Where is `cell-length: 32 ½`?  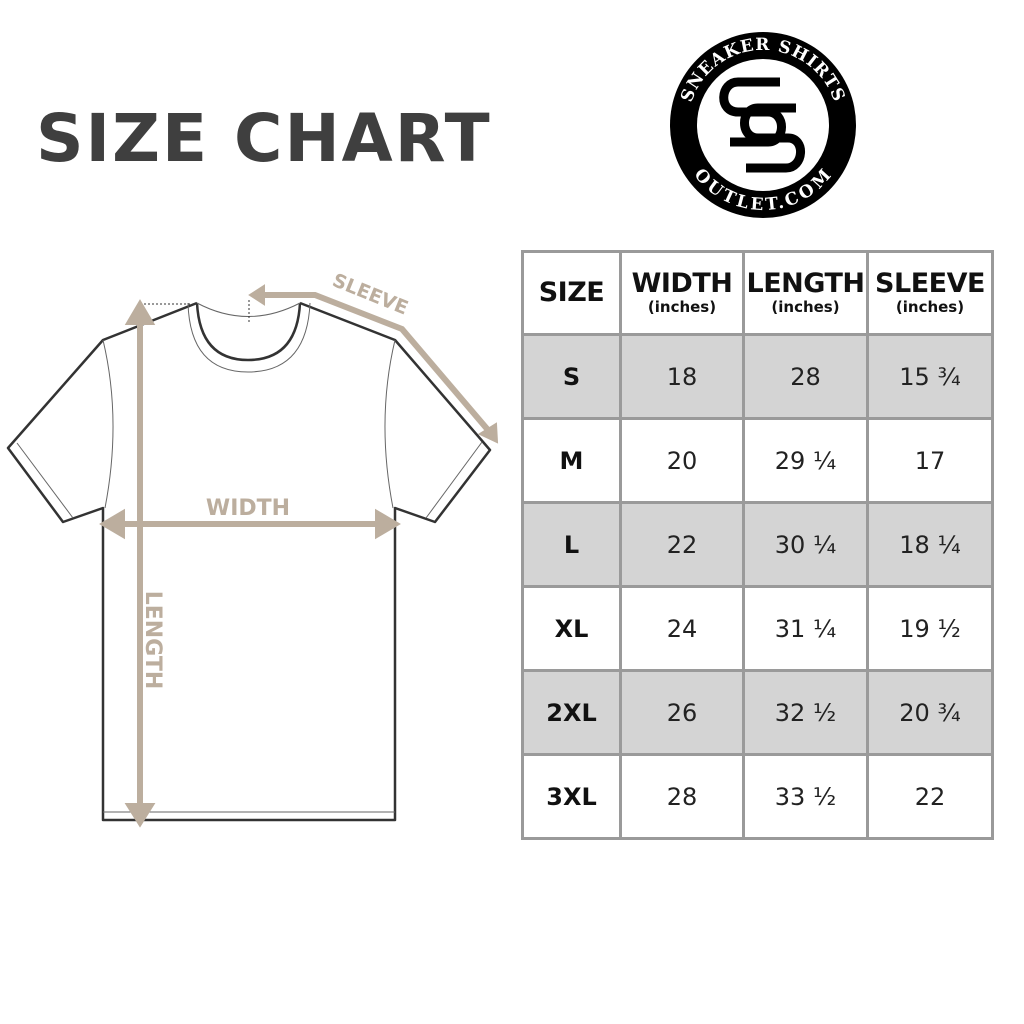
cell-length: 32 ½ is located at coordinates (805, 712).